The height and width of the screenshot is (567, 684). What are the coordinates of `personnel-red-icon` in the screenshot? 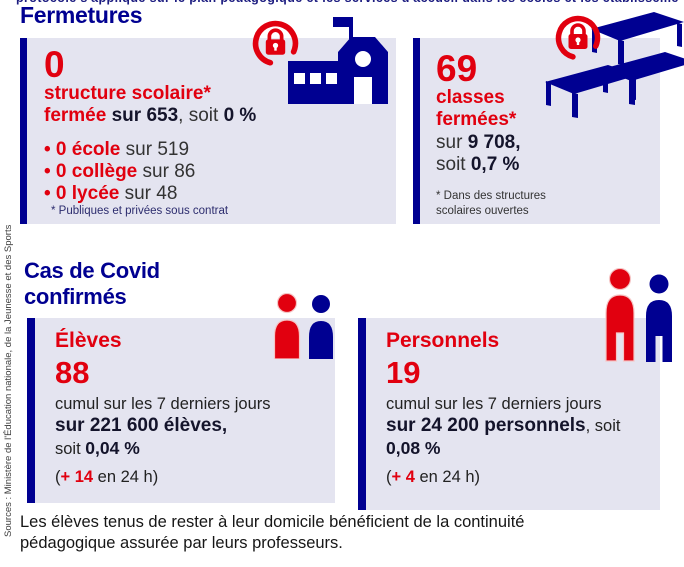 It's located at (620, 315).